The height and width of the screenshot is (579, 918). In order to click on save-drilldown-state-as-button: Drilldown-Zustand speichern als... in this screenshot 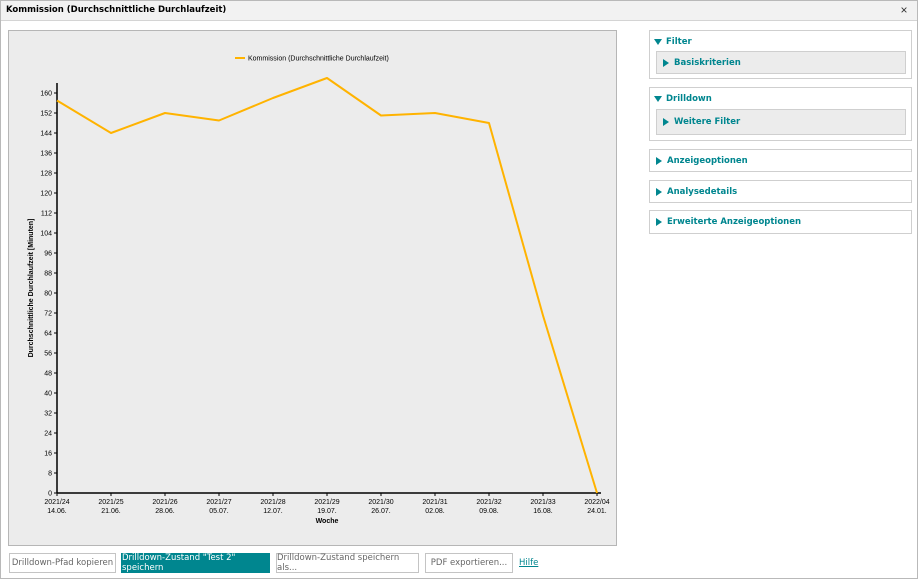, I will do `click(347, 563)`.